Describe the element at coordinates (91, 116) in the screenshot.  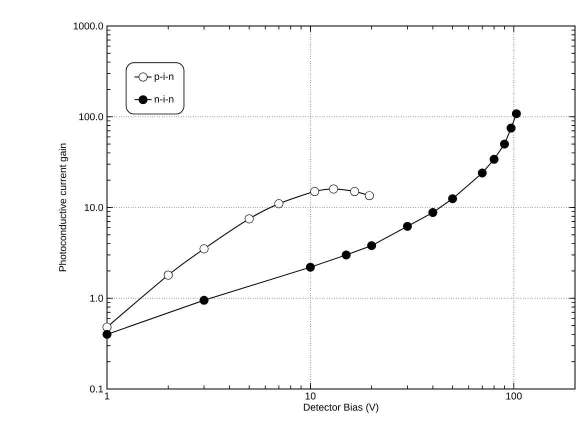
I see `y-tick-label: 100.0` at that location.